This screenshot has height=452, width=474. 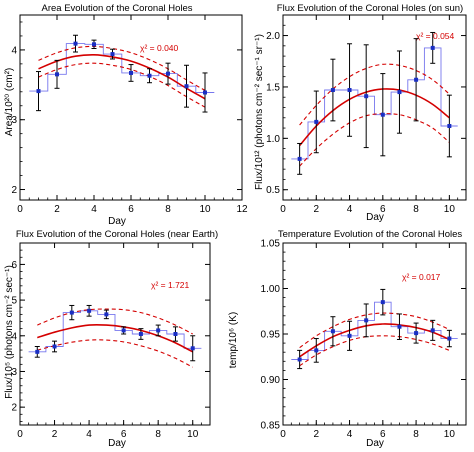 I want to click on panel-title: Area Evolution of the Coronal Holes, so click(x=116, y=8).